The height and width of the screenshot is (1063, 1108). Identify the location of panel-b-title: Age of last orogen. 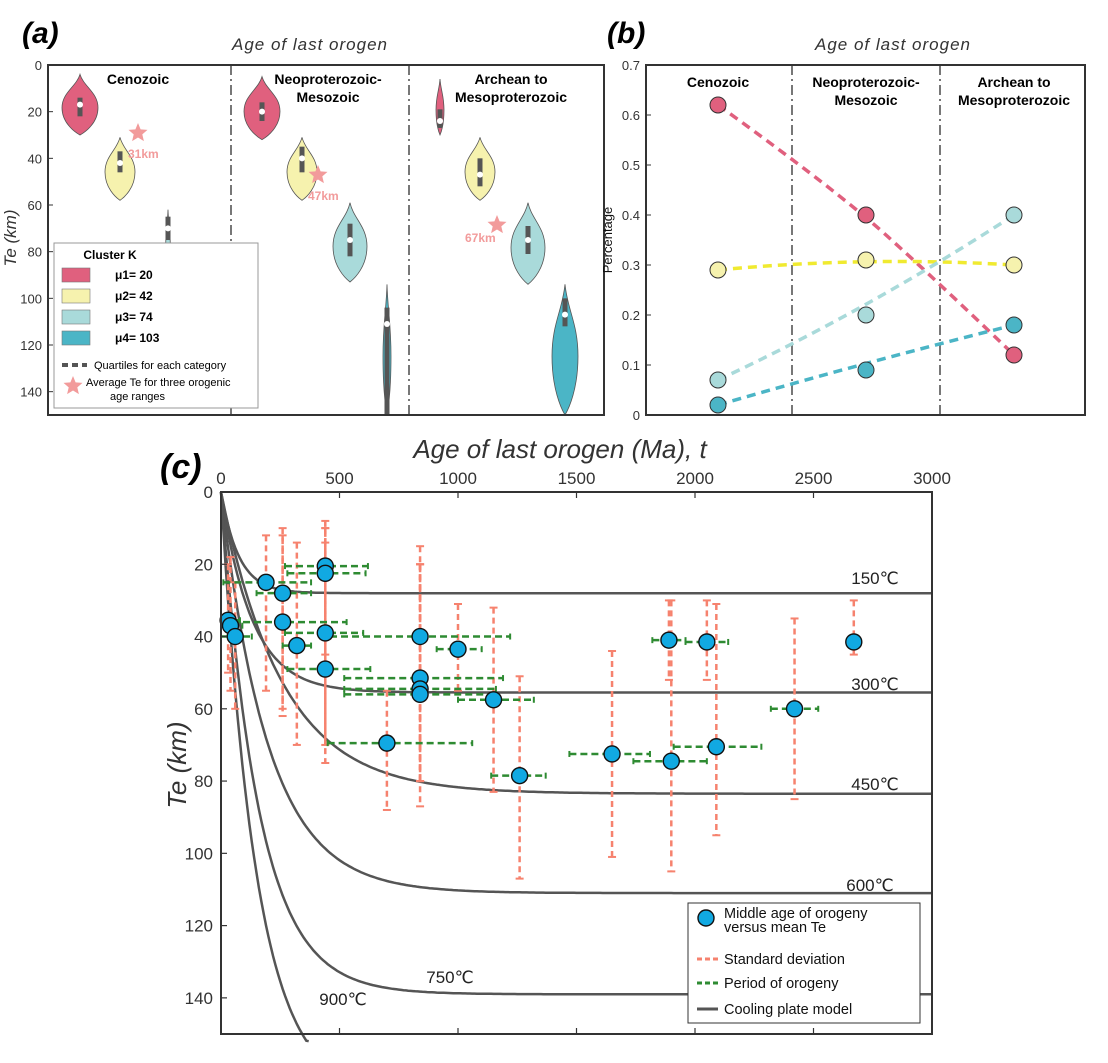
(892, 44).